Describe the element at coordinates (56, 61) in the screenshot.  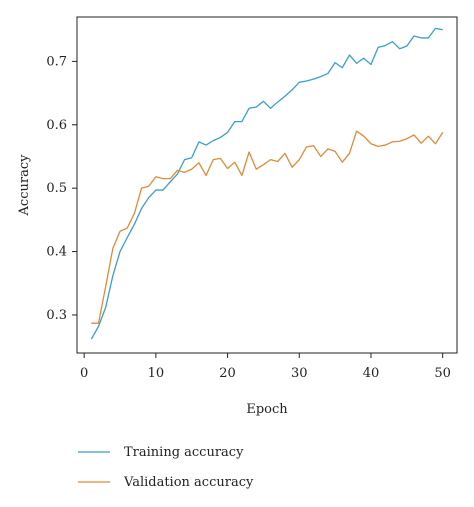
I see `y-tick-label: 0.7` at that location.